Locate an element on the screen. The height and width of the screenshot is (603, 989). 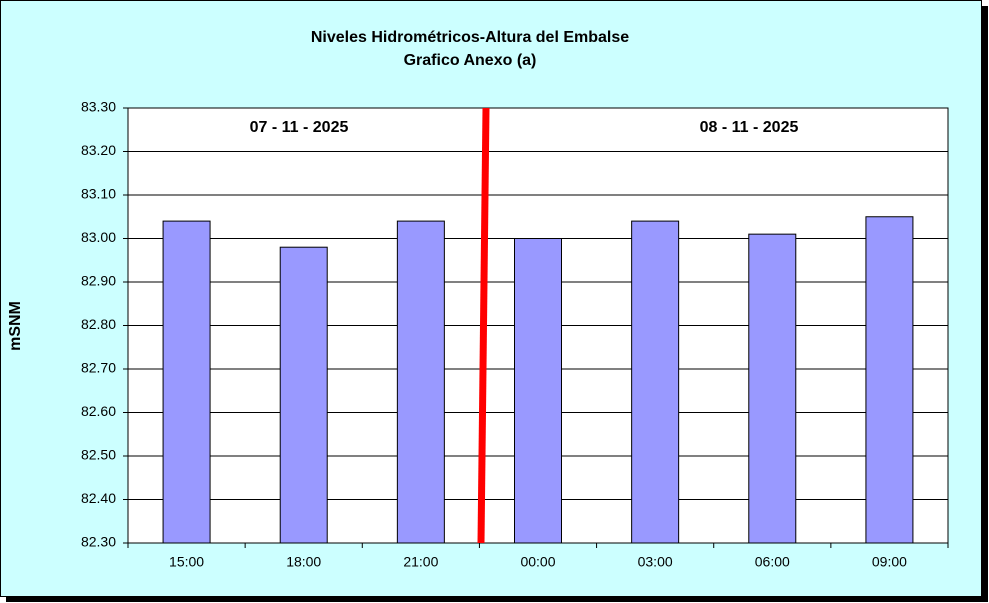
date-annotation: 07 - 11 - 2025 is located at coordinates (299, 127).